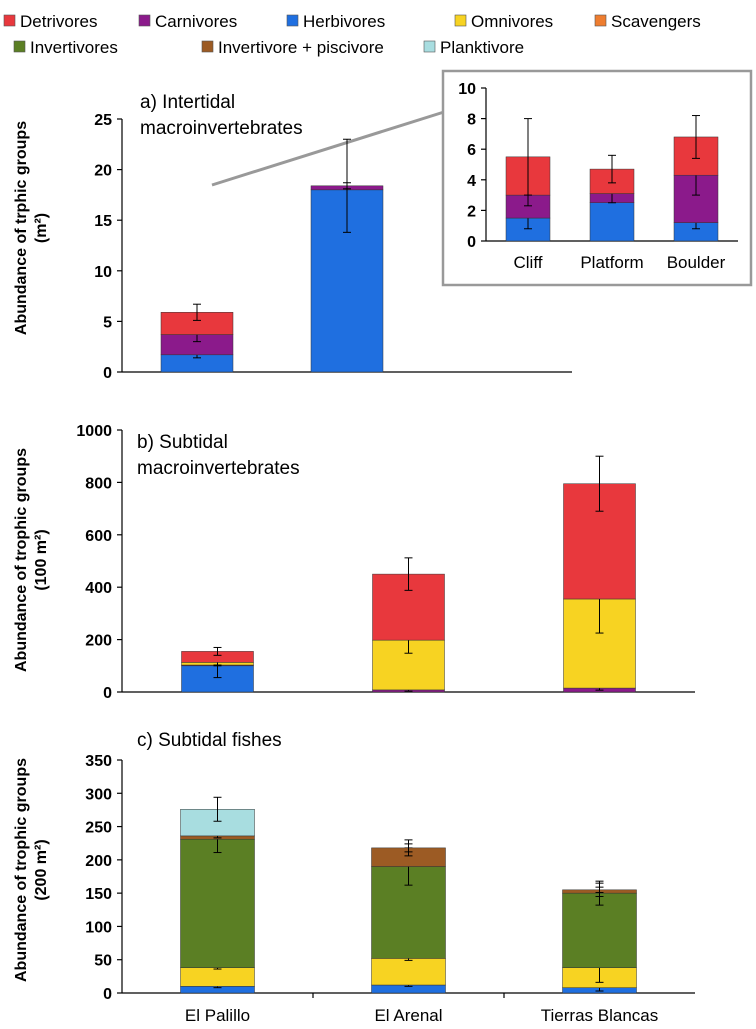 This screenshot has width=756, height=1029. I want to click on a-inset-plot-category-label-boulder: Boulder, so click(696, 262).